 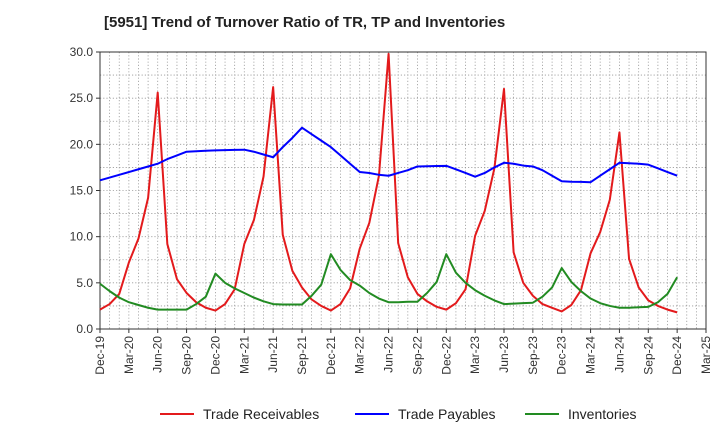 What do you see at coordinates (82, 52) in the screenshot?
I see `y-tick-label: 30.0` at bounding box center [82, 52].